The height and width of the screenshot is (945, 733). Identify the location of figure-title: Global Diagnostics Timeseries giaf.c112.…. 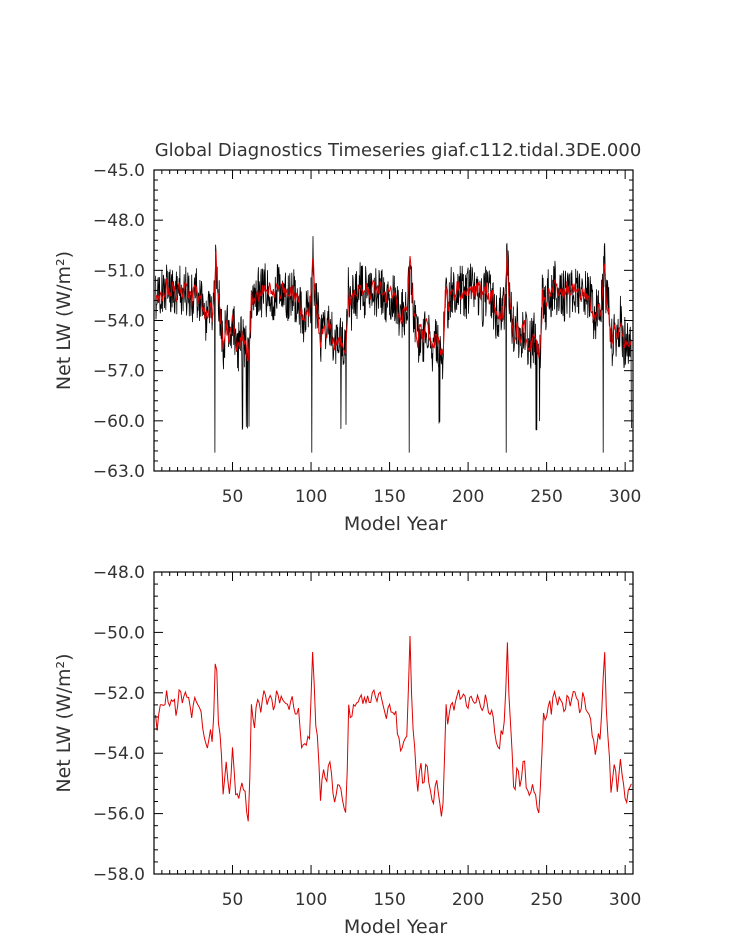
(398, 150).